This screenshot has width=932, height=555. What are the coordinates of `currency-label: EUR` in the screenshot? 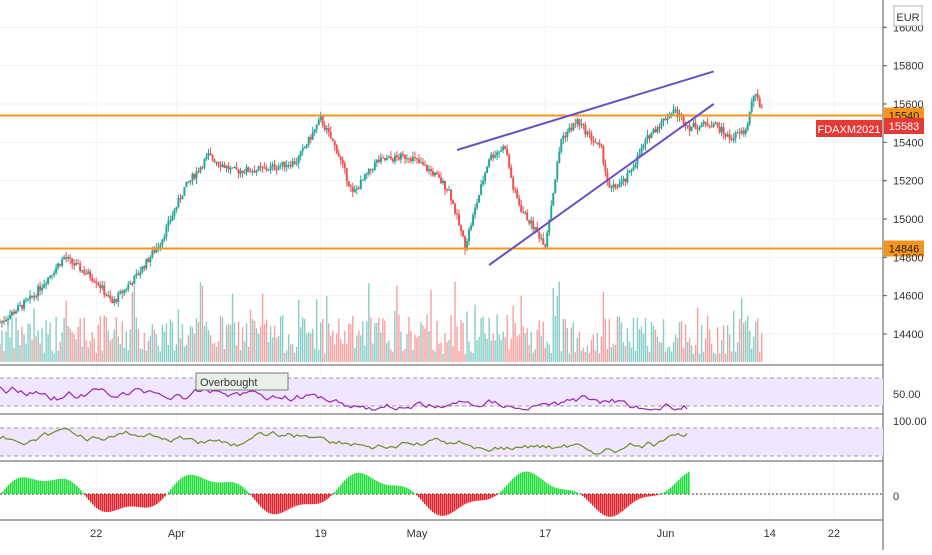 It's located at (907, 18).